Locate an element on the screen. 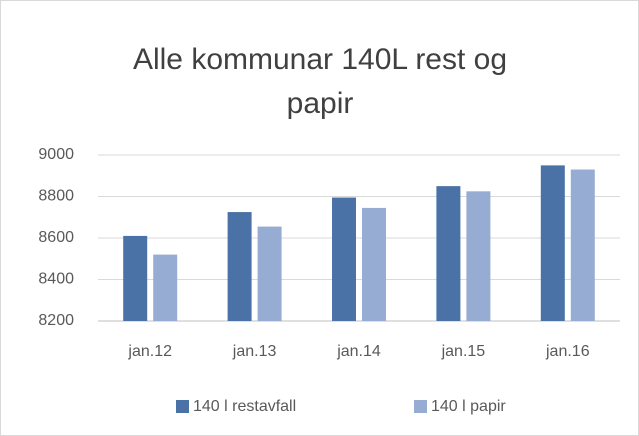 The width and height of the screenshot is (639, 436). x-tick-label: jan.15 is located at coordinates (463, 351).